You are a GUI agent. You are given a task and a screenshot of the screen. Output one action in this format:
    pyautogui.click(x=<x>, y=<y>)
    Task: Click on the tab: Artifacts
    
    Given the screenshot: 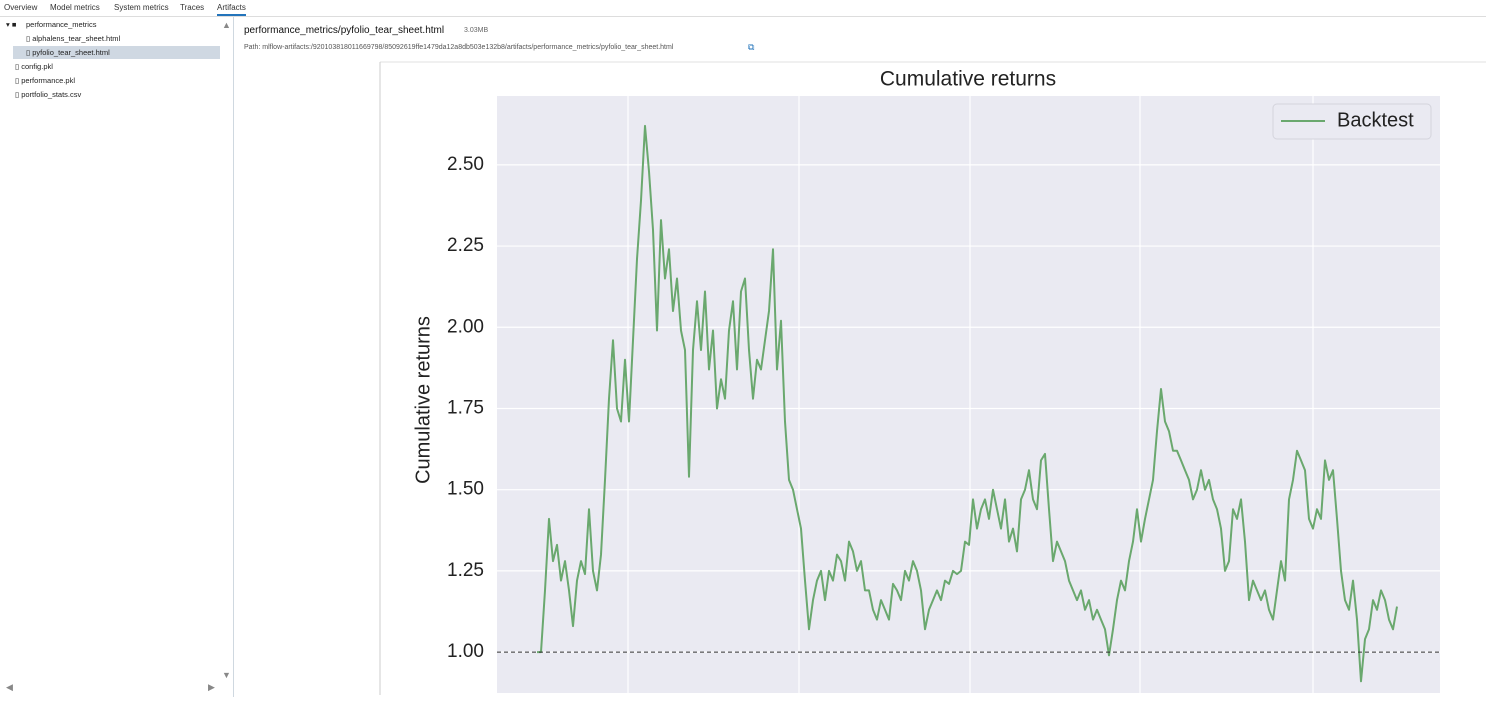 What is the action you would take?
    pyautogui.click(x=231, y=9)
    